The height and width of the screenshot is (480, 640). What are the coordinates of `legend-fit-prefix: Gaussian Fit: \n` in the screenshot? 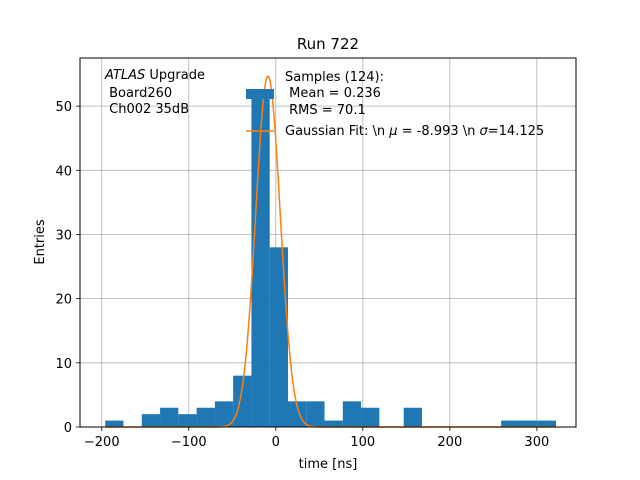 It's located at (337, 131).